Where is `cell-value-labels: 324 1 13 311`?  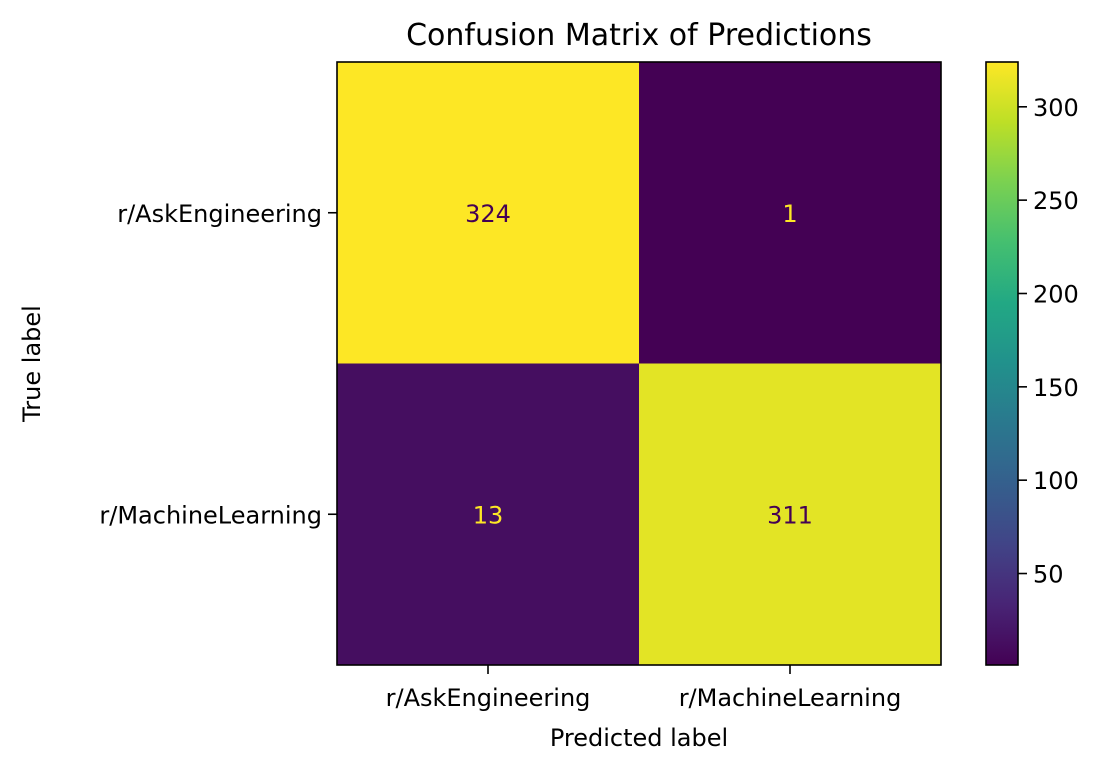
cell-value-labels: 324 1 13 311 is located at coordinates (639, 365).